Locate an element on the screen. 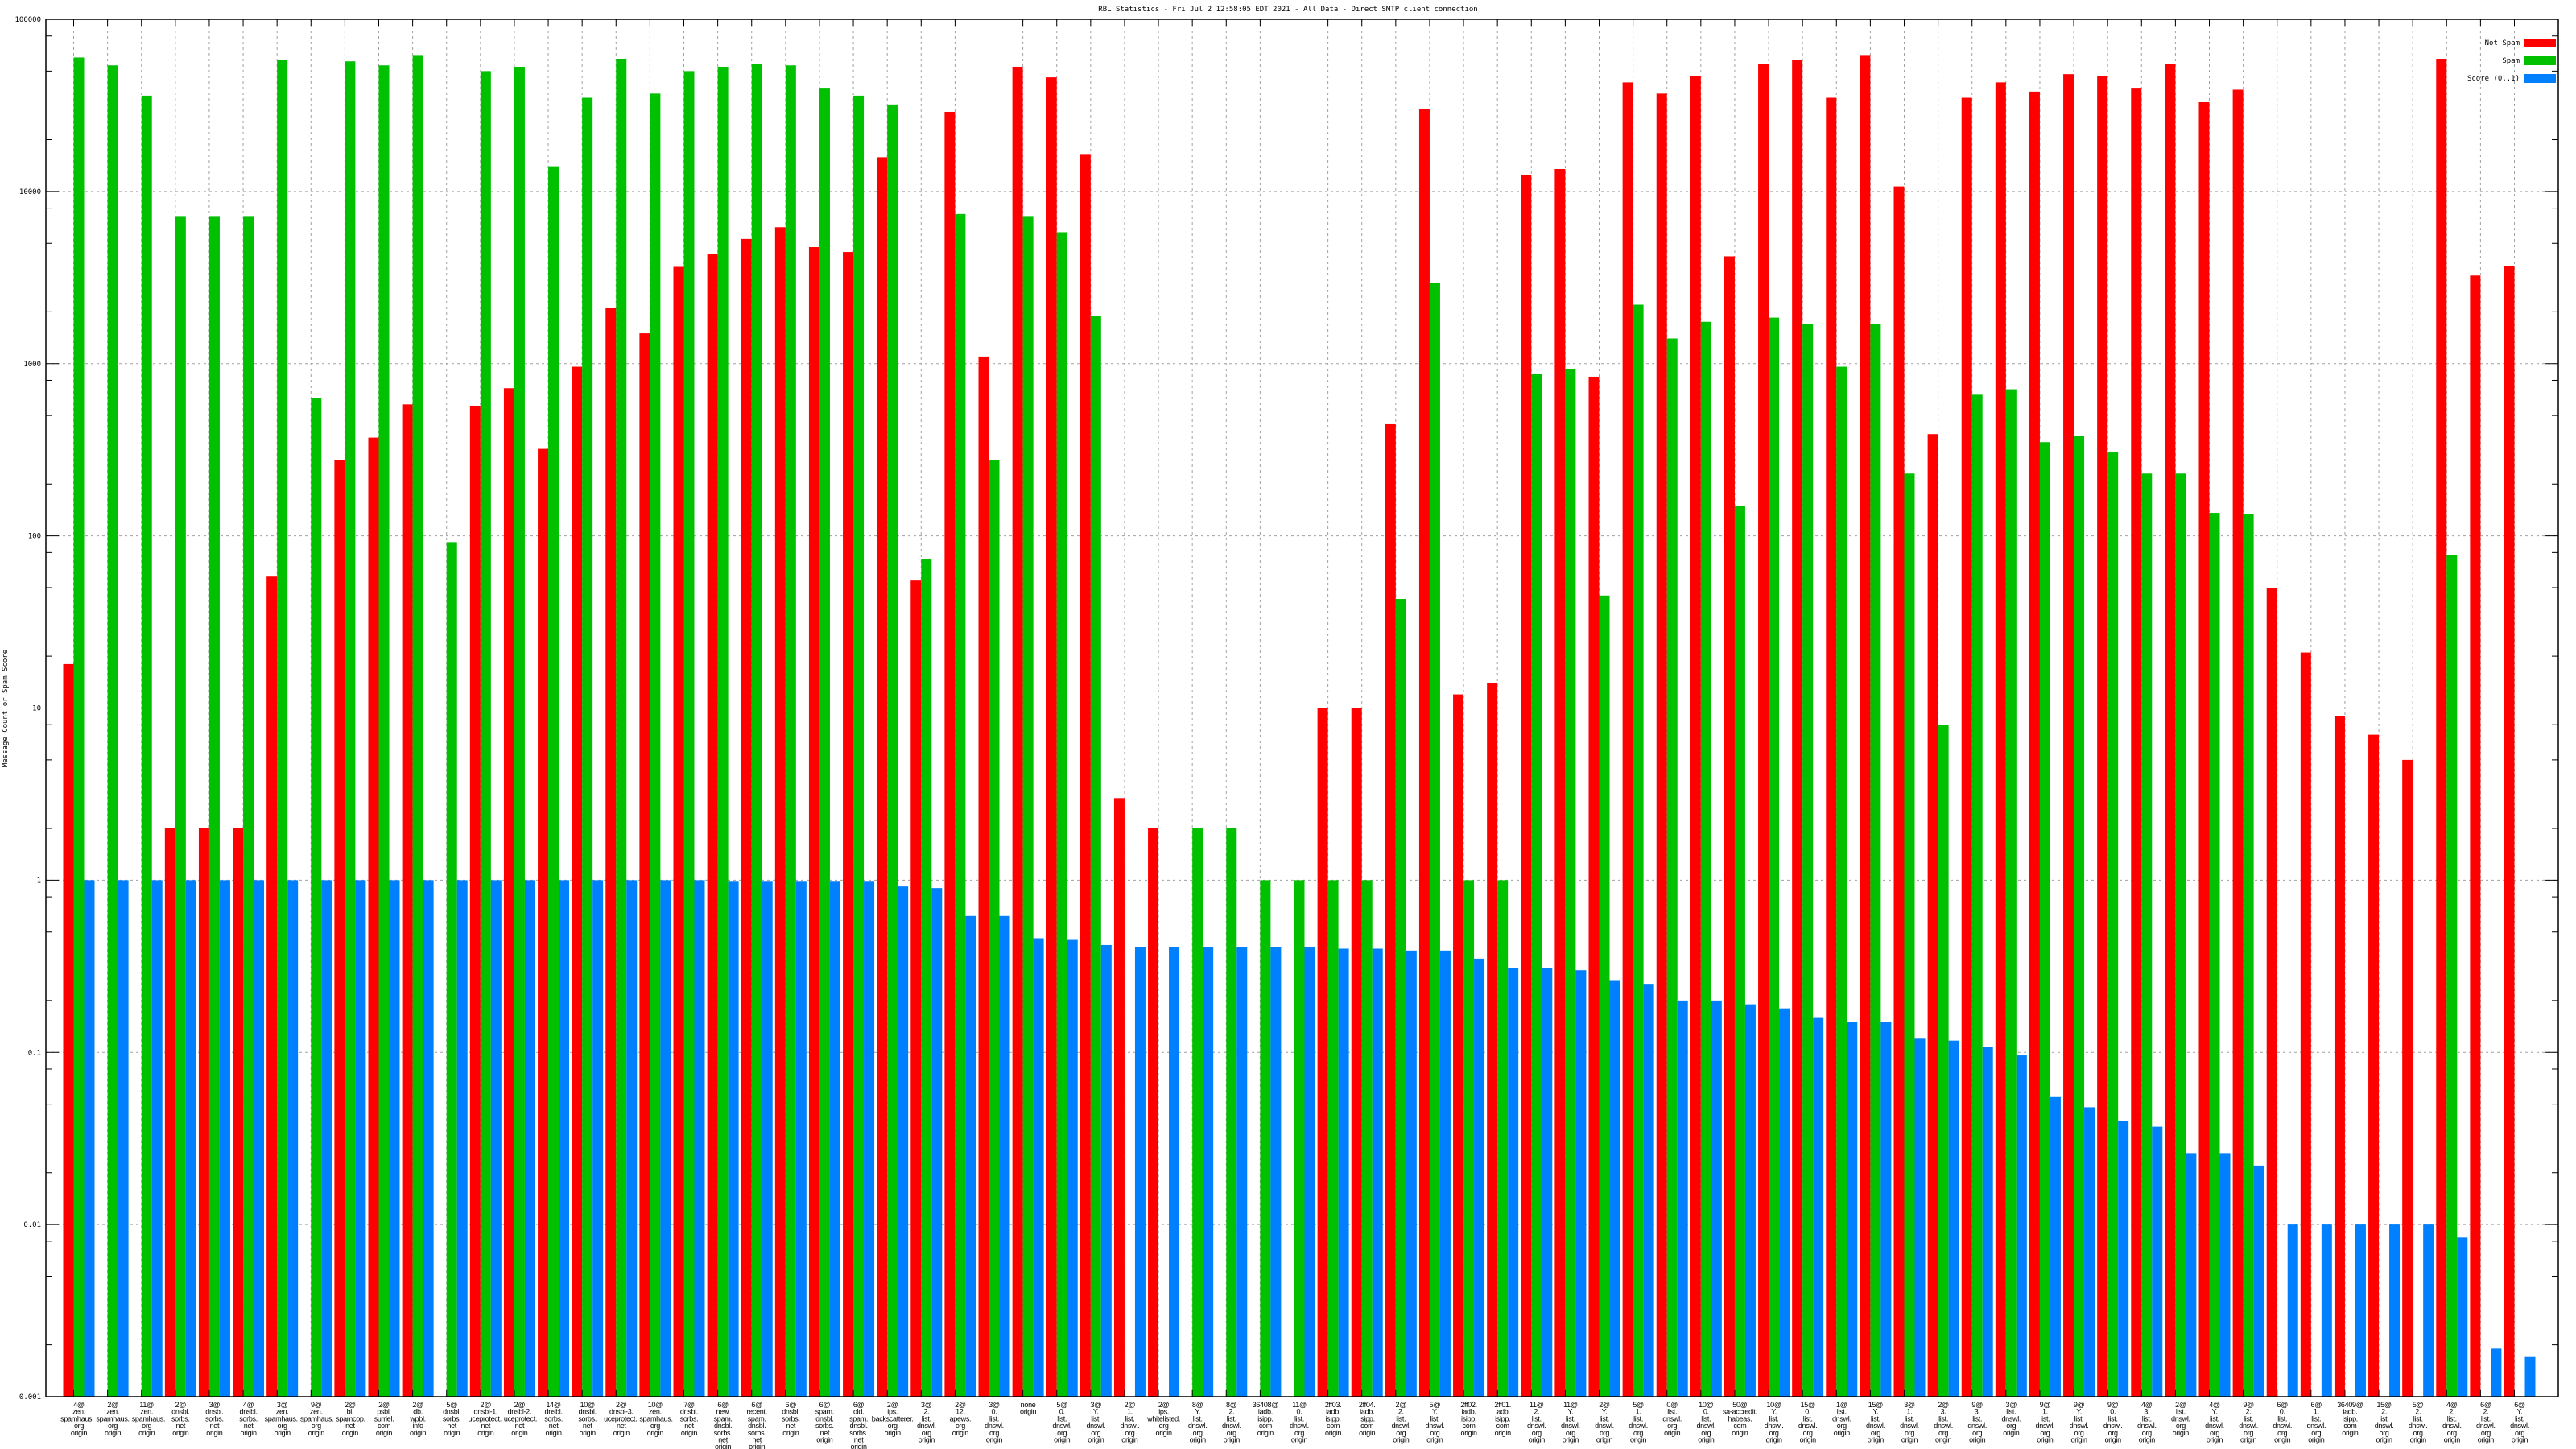  x-category-label-line: old. is located at coordinates (858, 1412).